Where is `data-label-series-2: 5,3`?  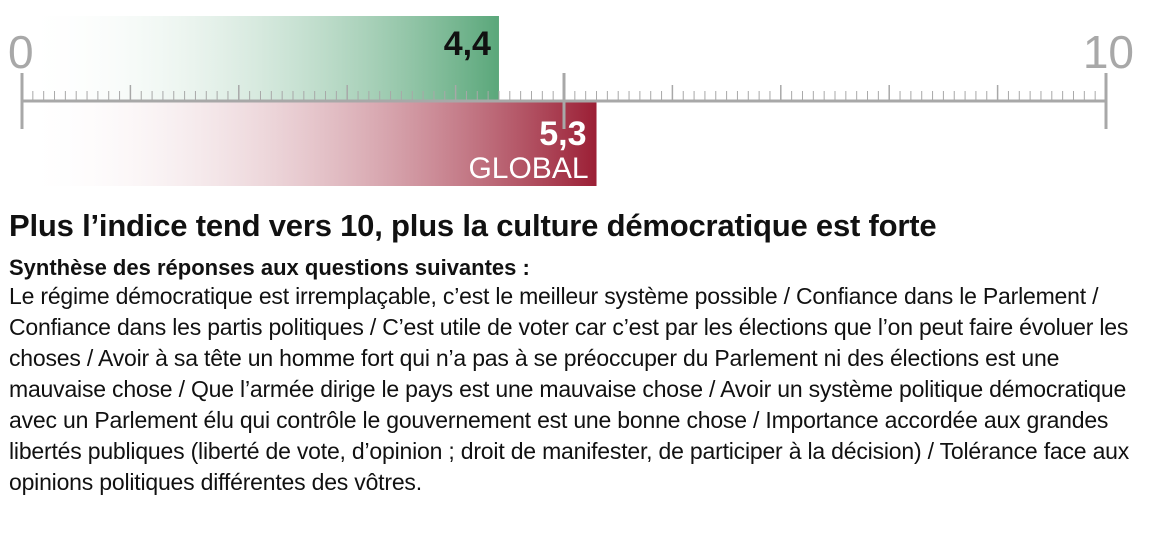 data-label-series-2: 5,3 is located at coordinates (562, 134).